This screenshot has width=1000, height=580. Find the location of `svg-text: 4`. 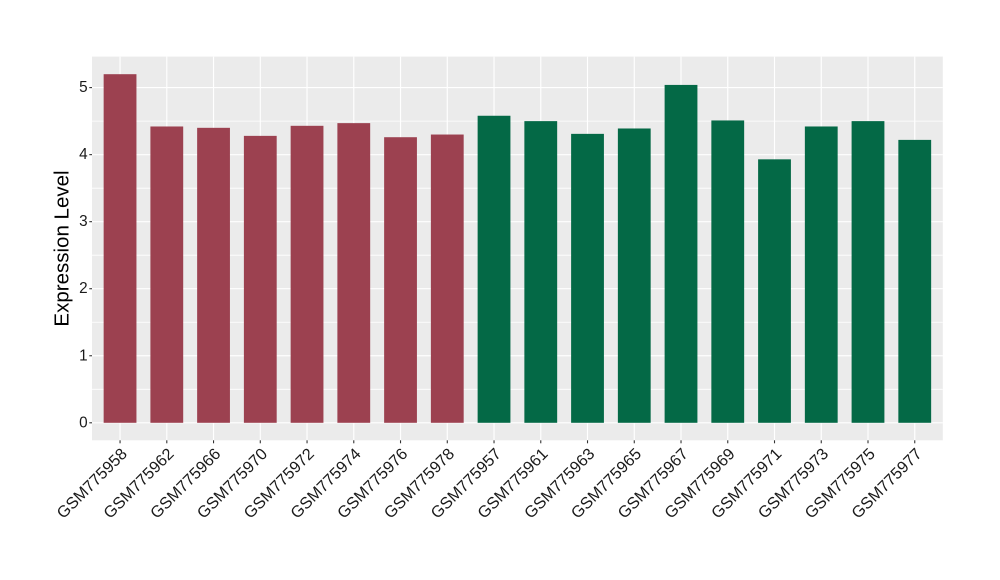

svg-text: 4 is located at coordinates (83, 154).